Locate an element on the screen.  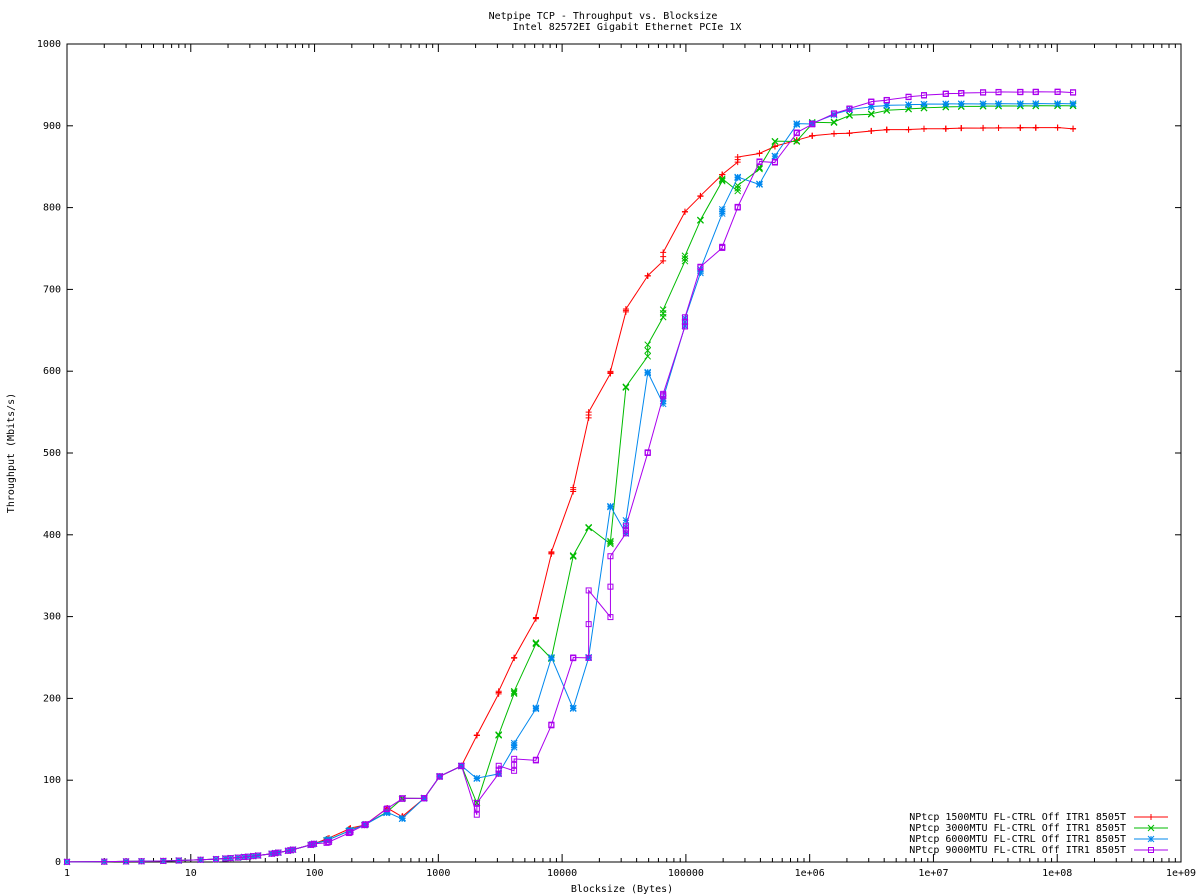
x-tick-label: 1e+09 is located at coordinates (1181, 873).